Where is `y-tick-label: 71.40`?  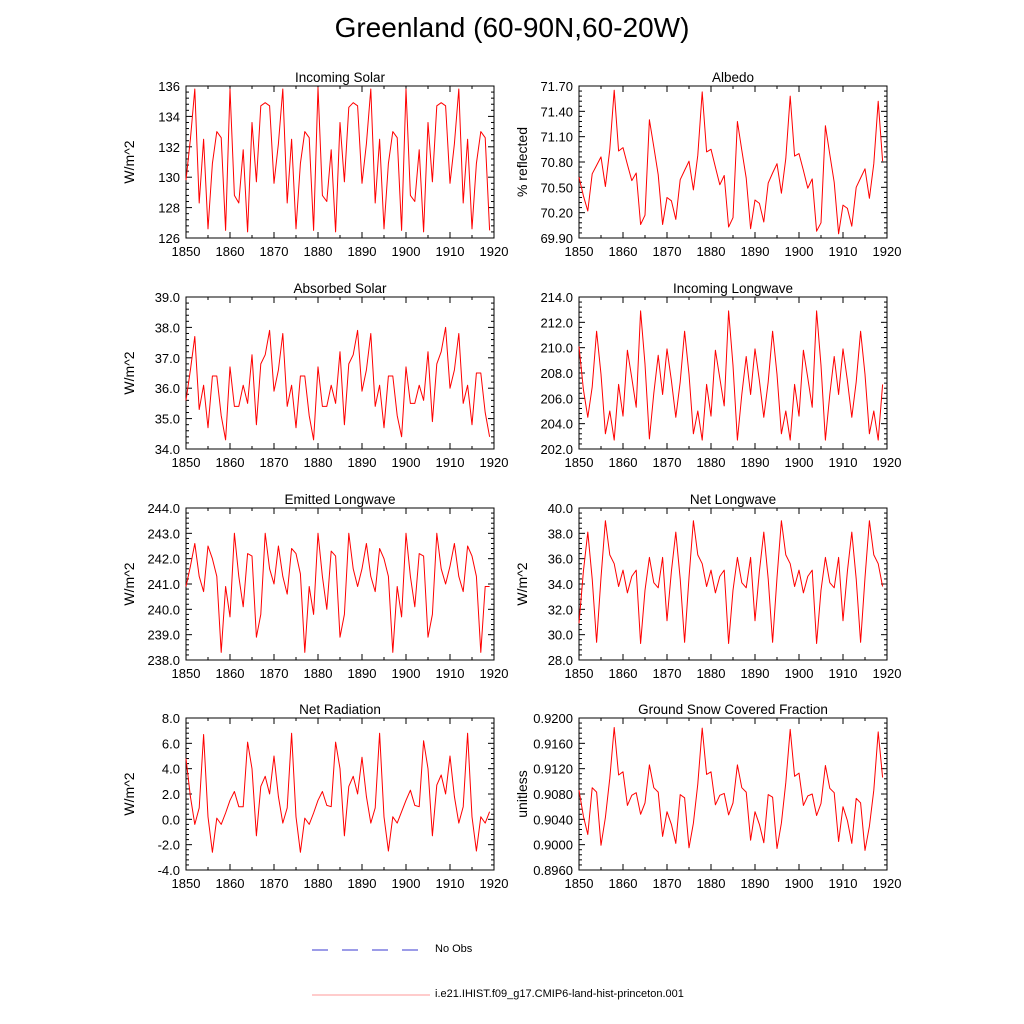
y-tick-label: 71.40 is located at coordinates (556, 111).